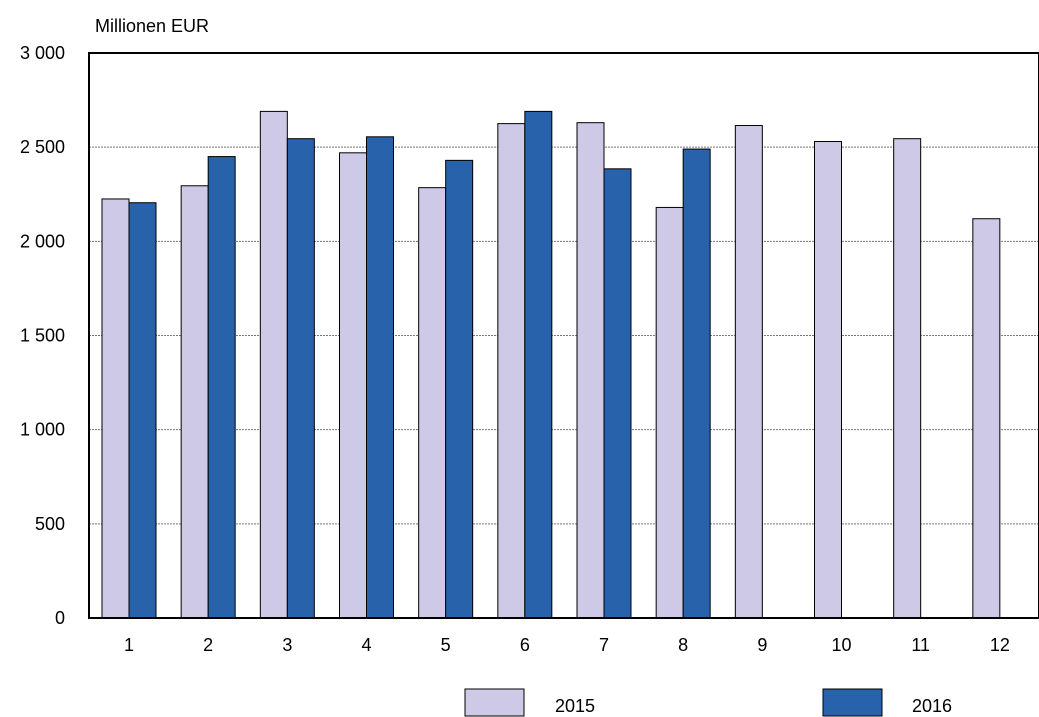  What do you see at coordinates (152, 26) in the screenshot?
I see `y-axis-unit-label: Millionen EUR` at bounding box center [152, 26].